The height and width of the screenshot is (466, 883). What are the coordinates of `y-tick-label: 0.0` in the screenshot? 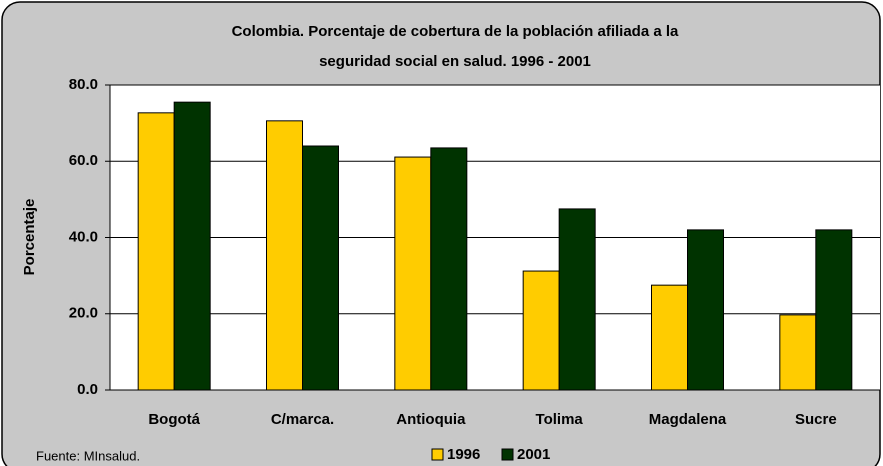 It's located at (87, 389).